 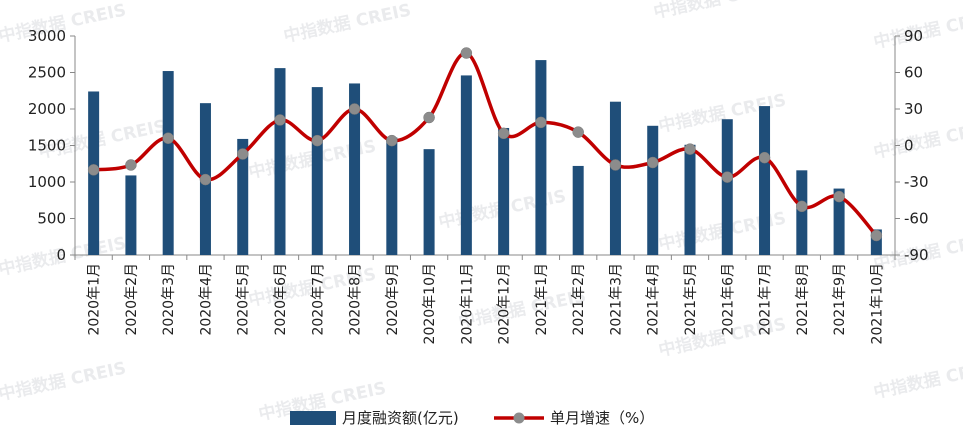 What do you see at coordinates (132, 299) in the screenshot?
I see `x-tick-label: 2020年2月` at bounding box center [132, 299].